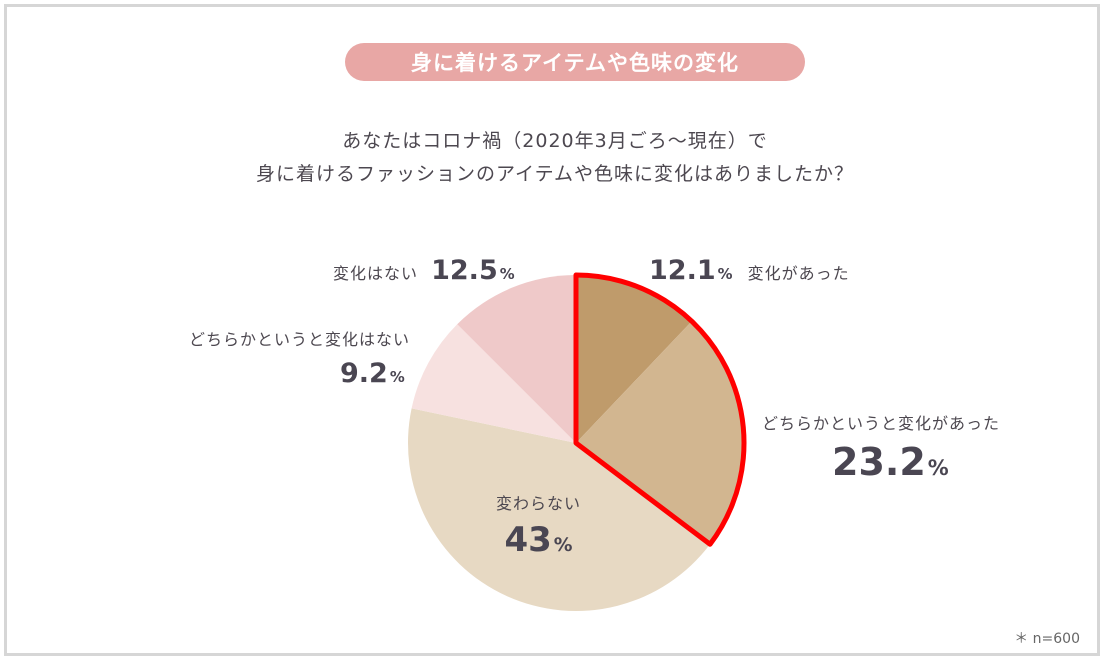 Image resolution: width=1110 pixels, height=666 pixels. Describe the element at coordinates (424, 270) in the screenshot. I see `label-not-changed: 変化はない 12.5%` at that location.